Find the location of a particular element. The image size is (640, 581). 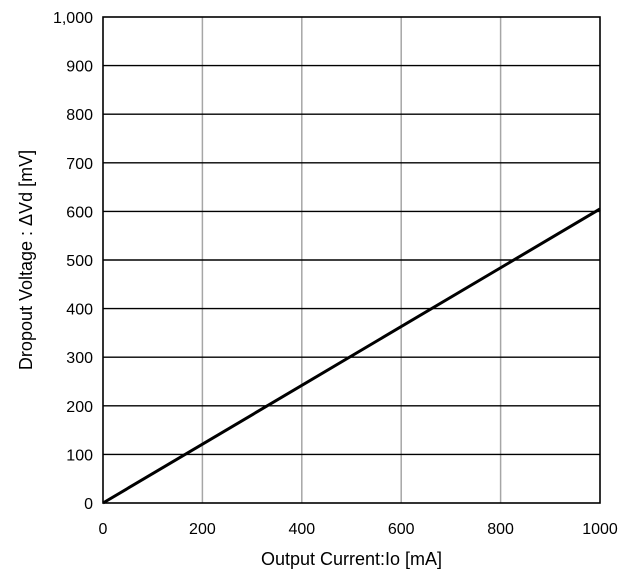

y-tick-labels: 0 100 200 300 400 500 600 700 800 900 1,000 is located at coordinates (73, 261).